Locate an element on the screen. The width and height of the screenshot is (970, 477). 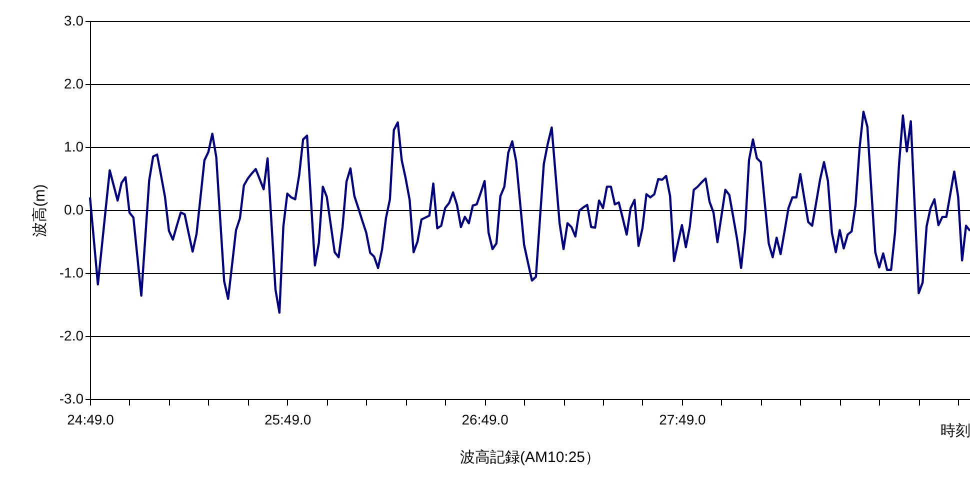
y-tick-label: 1.0 is located at coordinates (74, 146).